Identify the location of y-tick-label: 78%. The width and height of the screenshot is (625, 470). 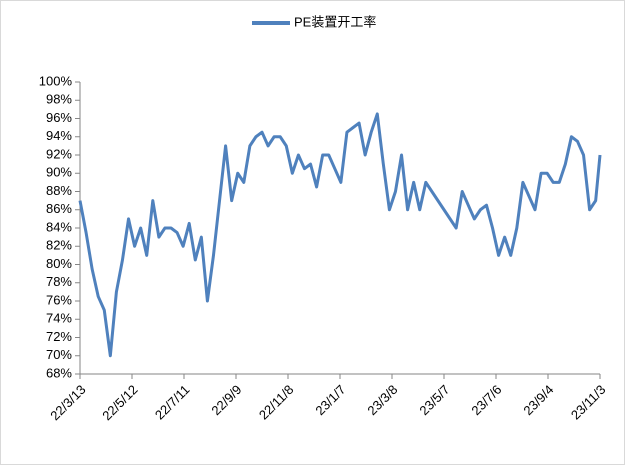
(59, 281).